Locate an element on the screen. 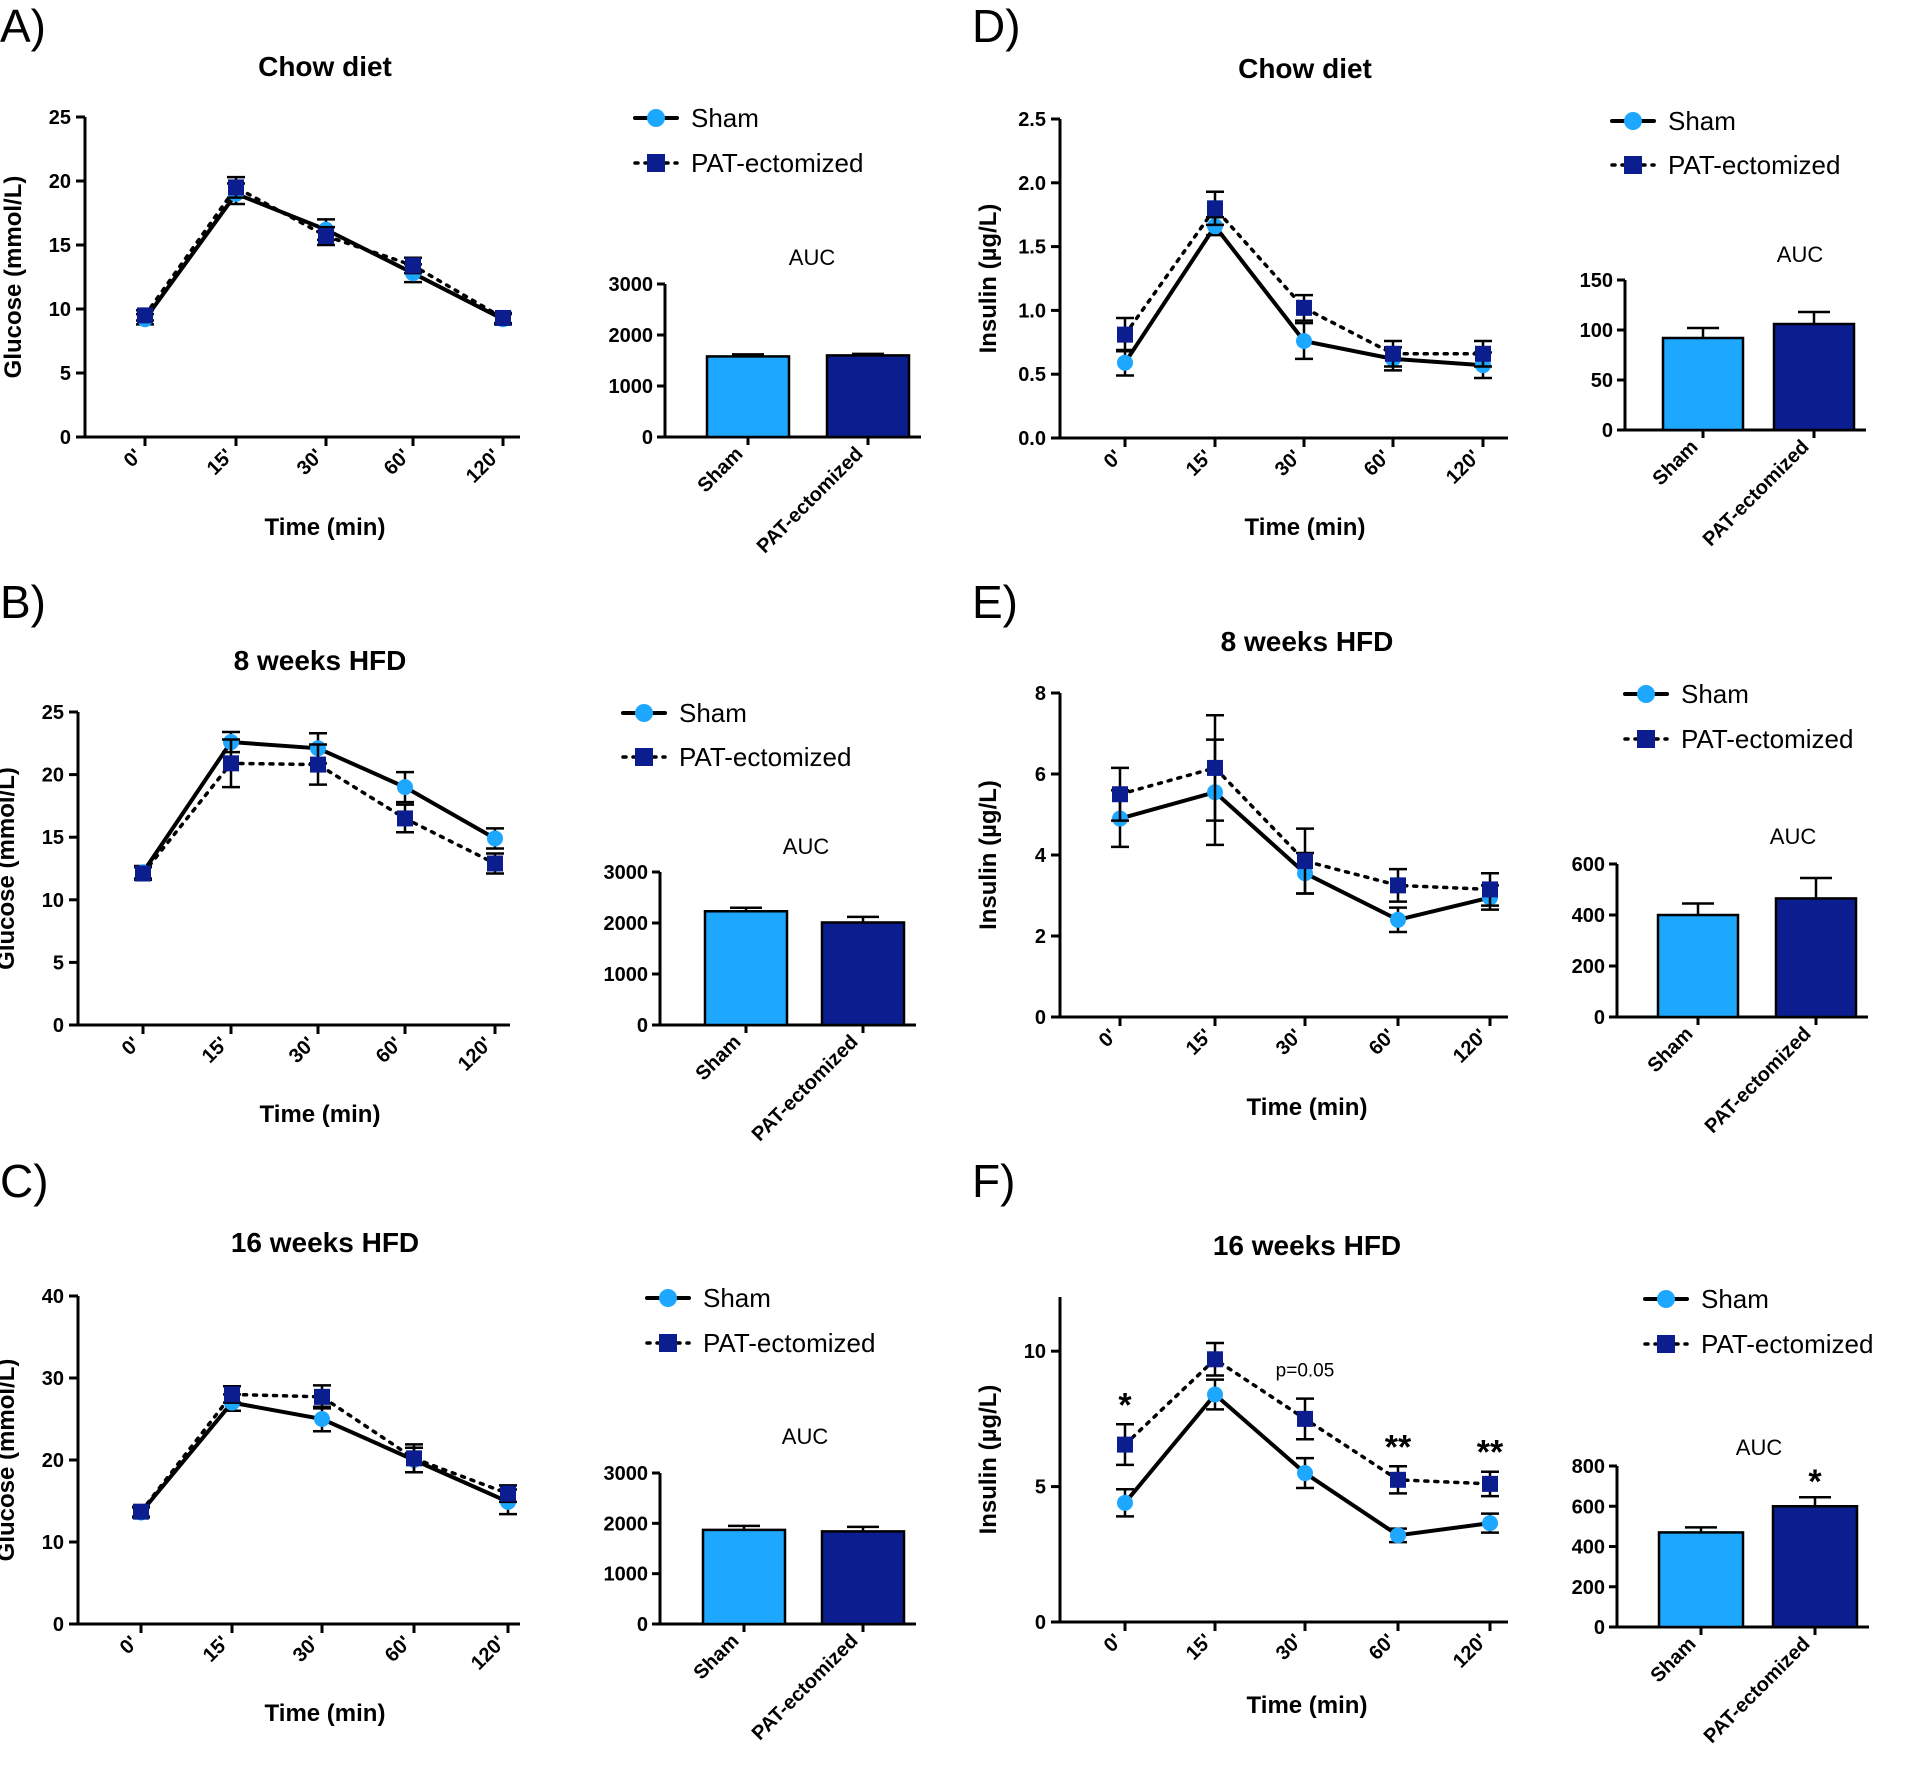  auc-y-tick-label: 150 is located at coordinates (1596, 281).